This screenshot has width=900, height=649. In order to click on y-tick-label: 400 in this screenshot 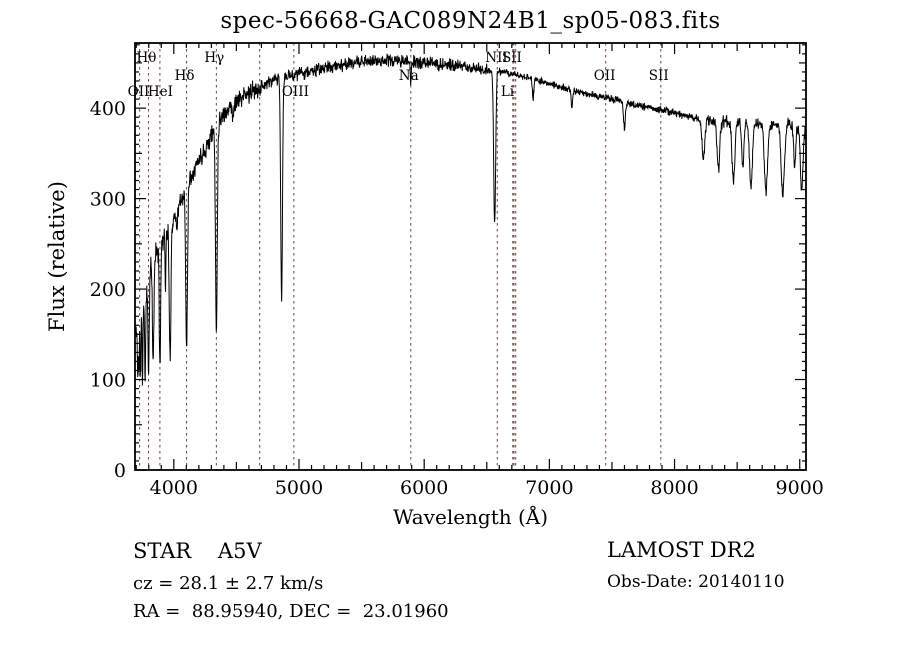, I will do `click(108, 109)`.